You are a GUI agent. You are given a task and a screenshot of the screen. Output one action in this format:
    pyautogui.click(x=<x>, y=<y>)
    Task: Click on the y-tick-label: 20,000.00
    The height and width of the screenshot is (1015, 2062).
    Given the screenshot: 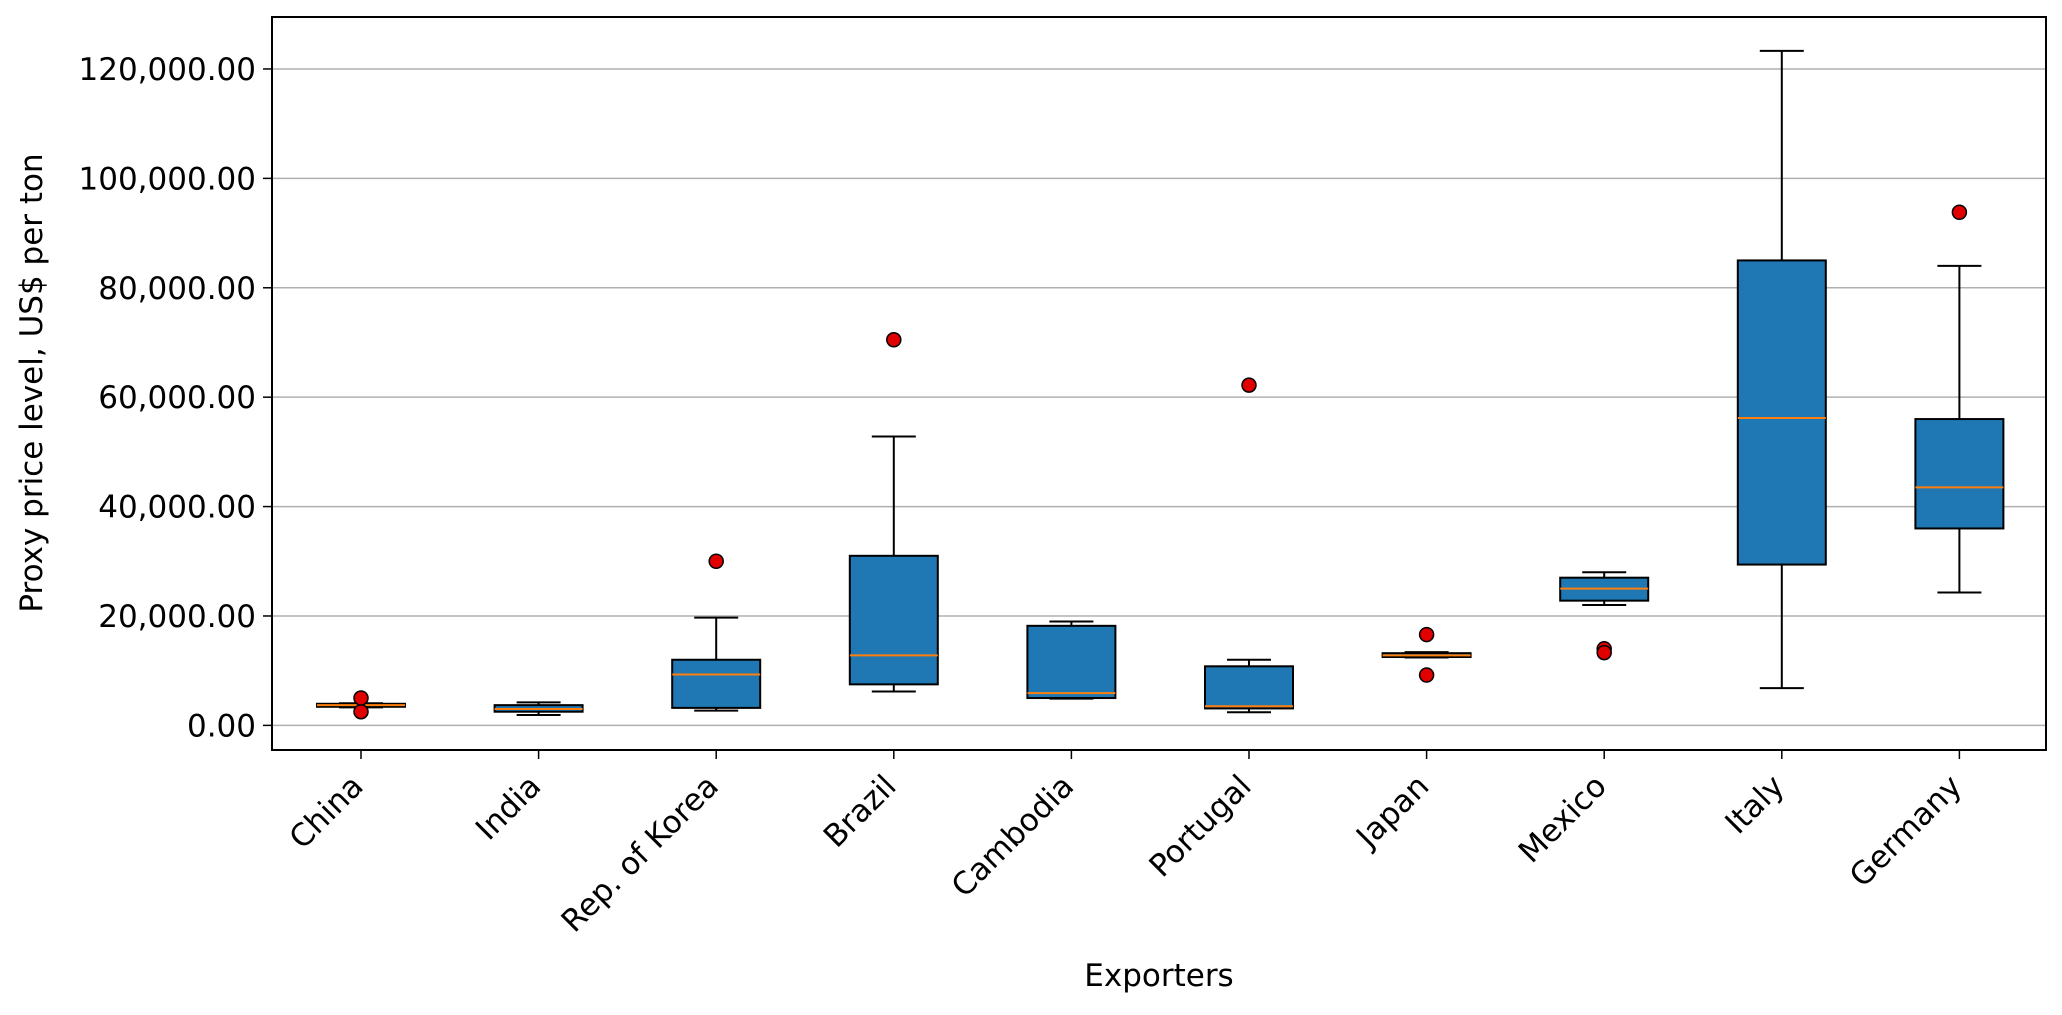 What is the action you would take?
    pyautogui.click(x=177, y=617)
    